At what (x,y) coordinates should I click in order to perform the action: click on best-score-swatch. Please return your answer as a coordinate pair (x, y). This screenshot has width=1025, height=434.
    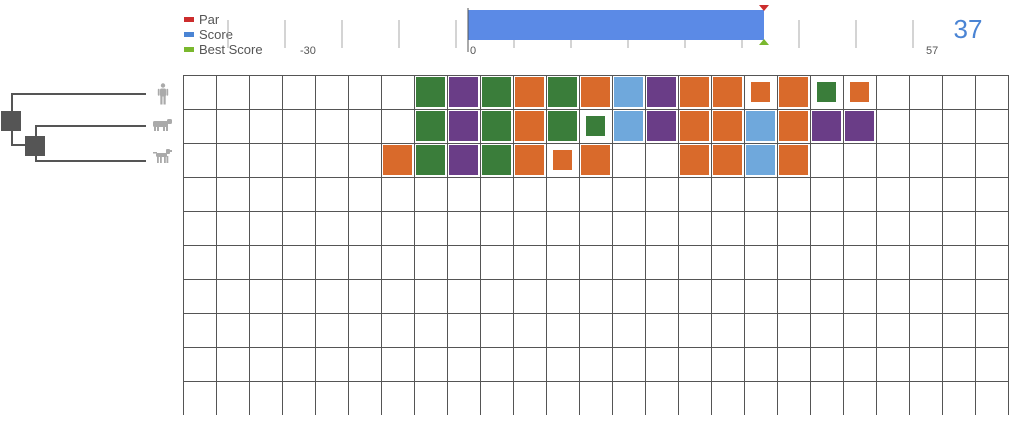
    Looking at the image, I should click on (189, 49).